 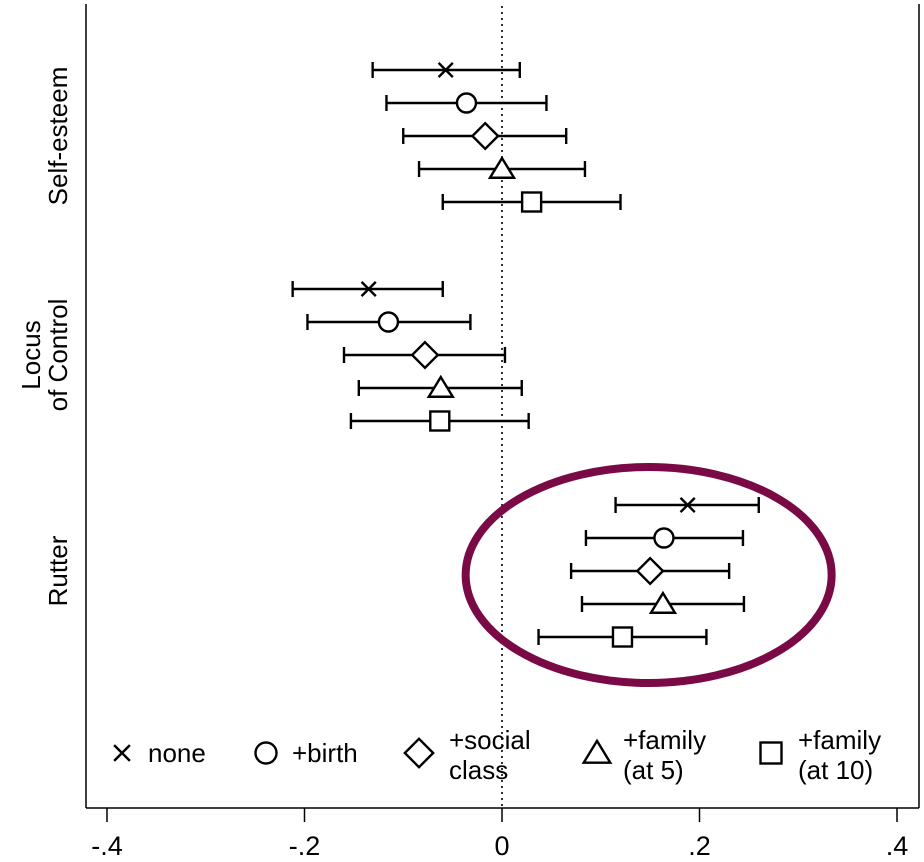 What do you see at coordinates (44, 355) in the screenshot?
I see `group-label: Locusof Control` at bounding box center [44, 355].